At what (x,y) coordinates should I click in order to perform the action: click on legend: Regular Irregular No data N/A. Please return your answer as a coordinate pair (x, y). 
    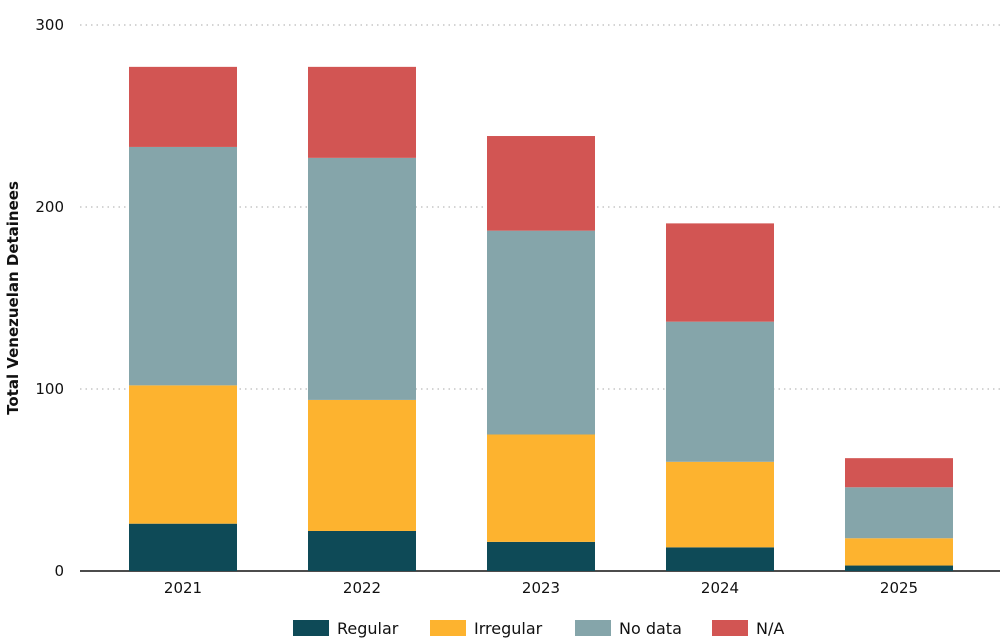
    Looking at the image, I should click on (538, 628).